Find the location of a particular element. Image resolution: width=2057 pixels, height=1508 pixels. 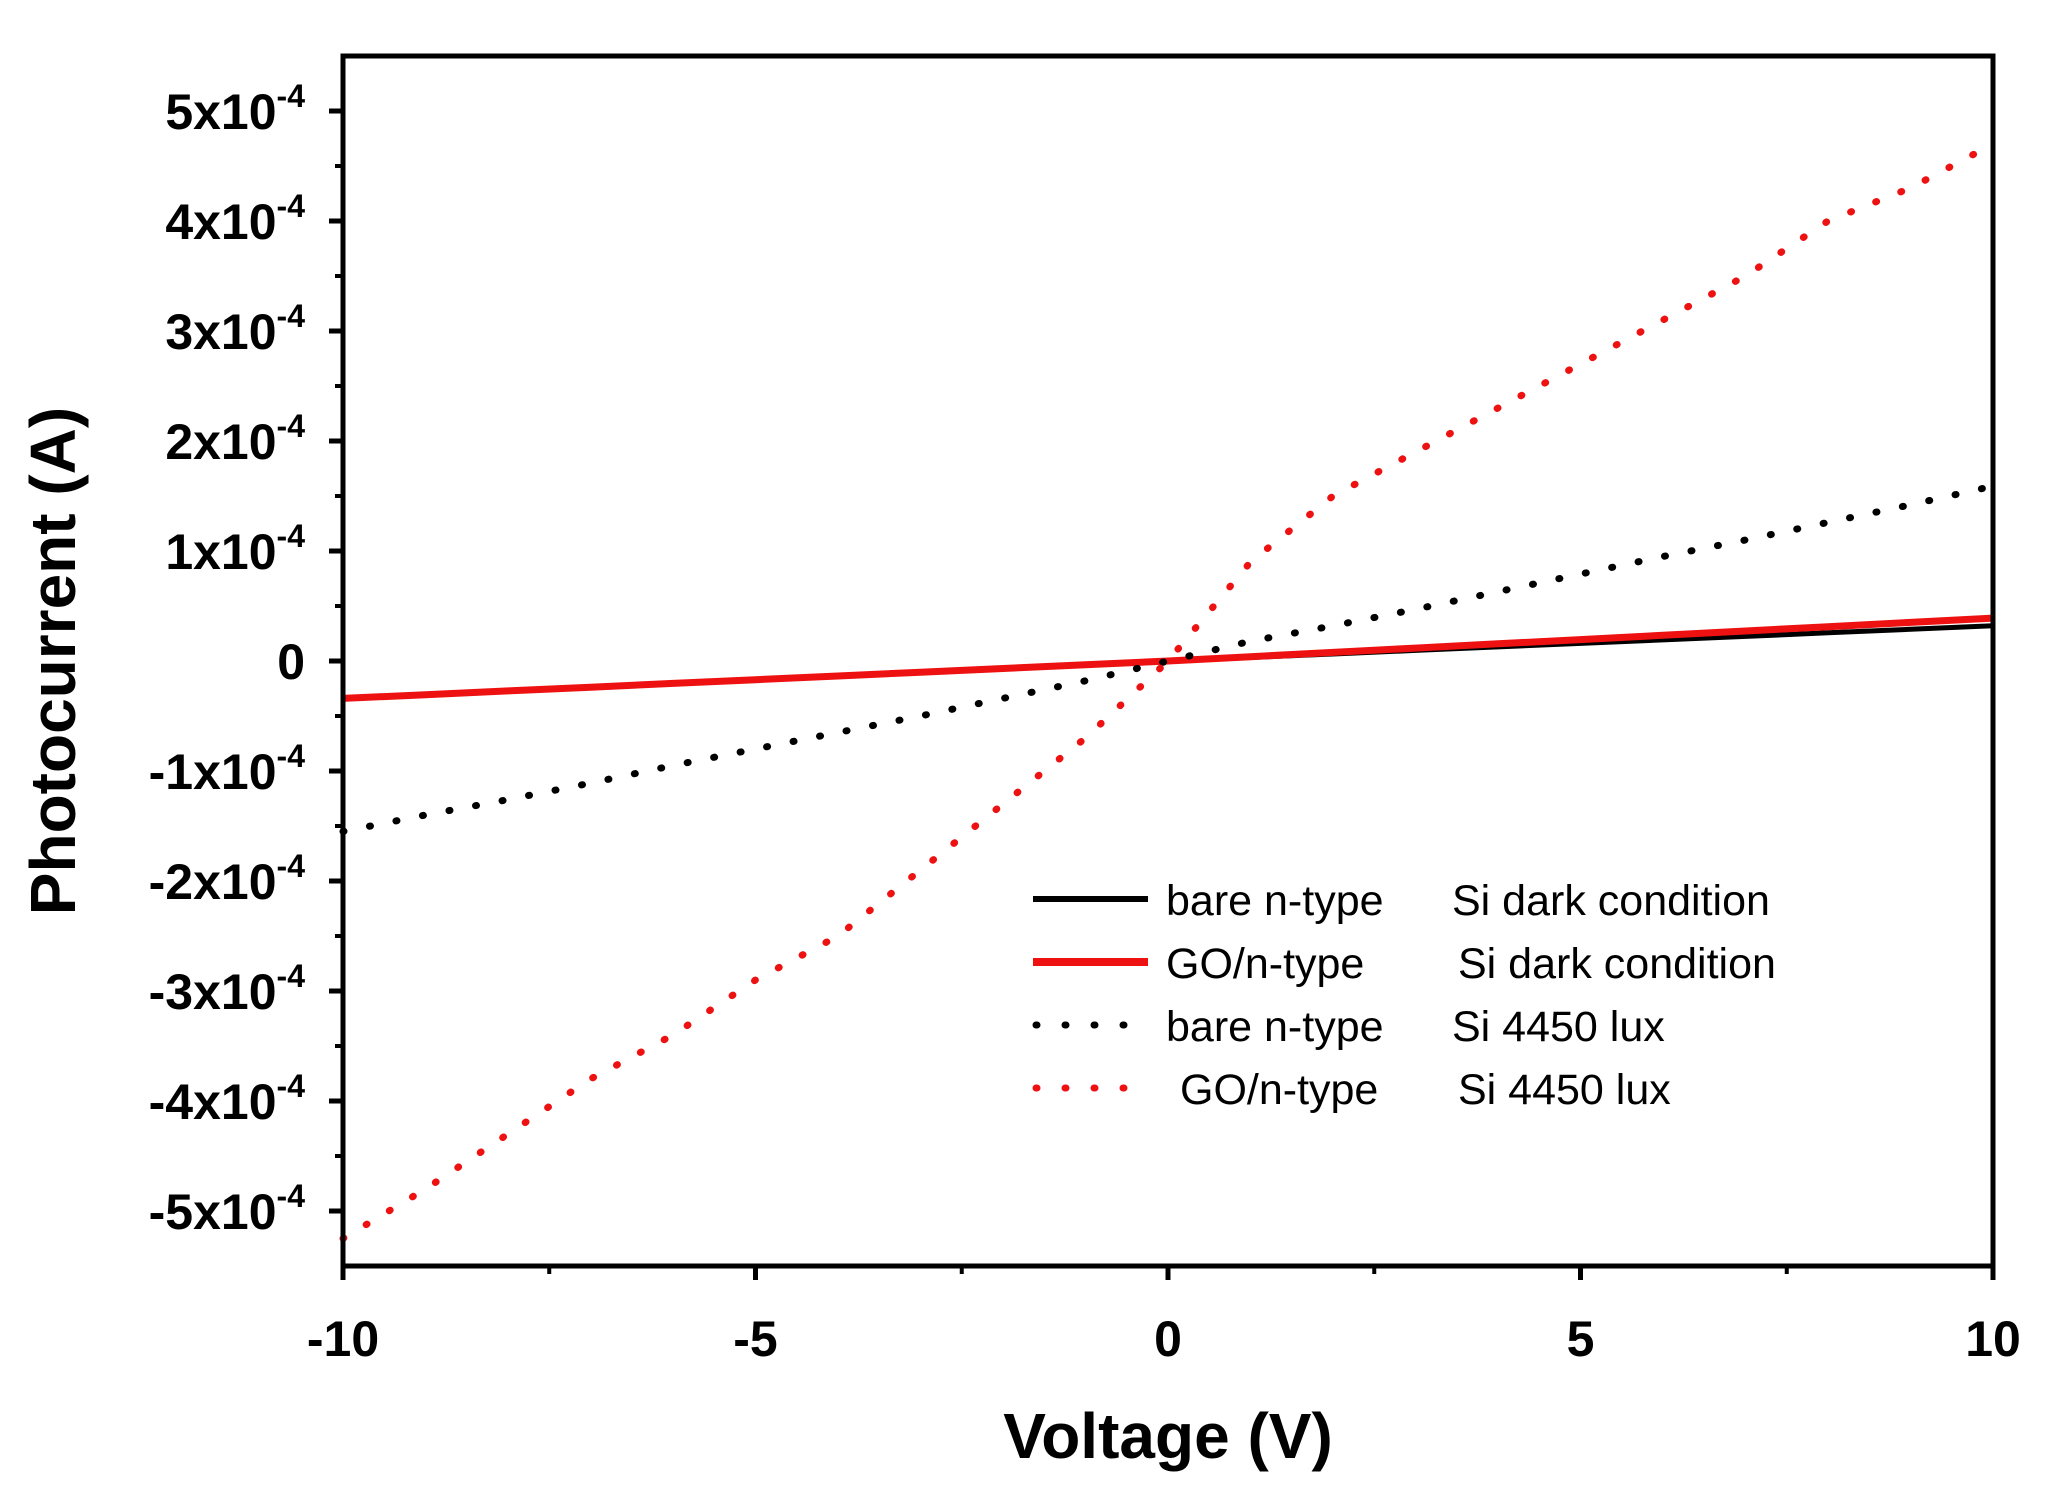

legend-label-bare-lux-condition: Si 4450 lux is located at coordinates (1558, 1027).